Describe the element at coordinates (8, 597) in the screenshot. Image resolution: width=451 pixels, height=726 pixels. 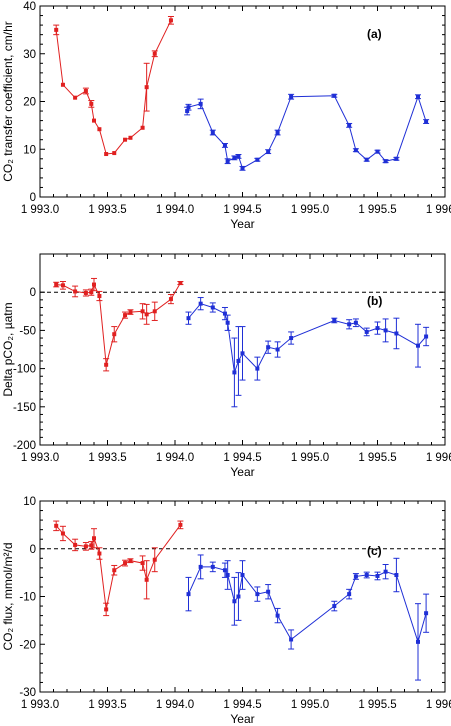
I see `y-axis-label: CO₂ flux, mmol/m²/d` at that location.